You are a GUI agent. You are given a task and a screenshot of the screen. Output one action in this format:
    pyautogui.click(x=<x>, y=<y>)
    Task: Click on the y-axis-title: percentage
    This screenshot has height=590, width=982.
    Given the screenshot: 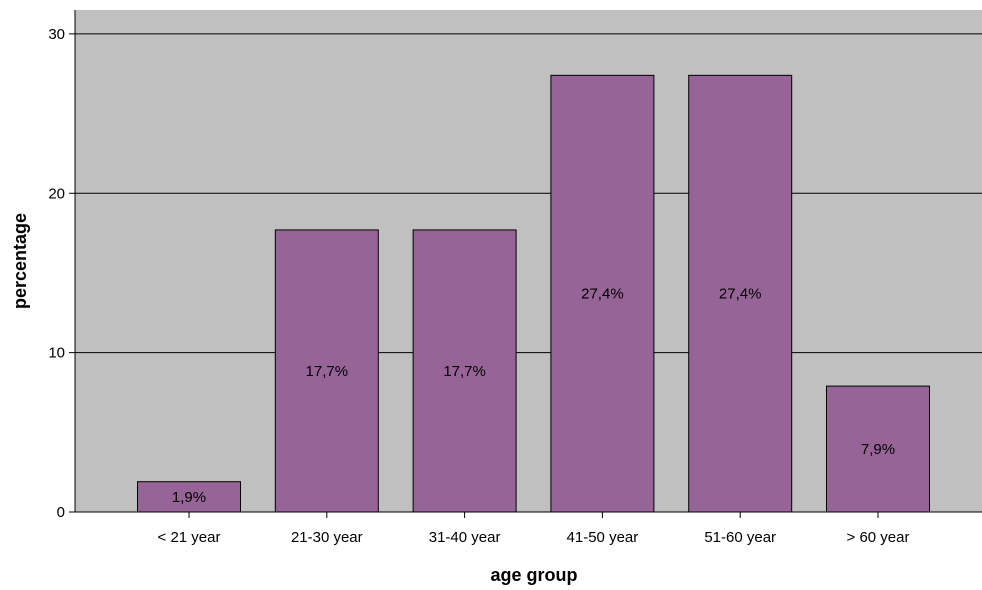 What is the action you would take?
    pyautogui.click(x=20, y=261)
    